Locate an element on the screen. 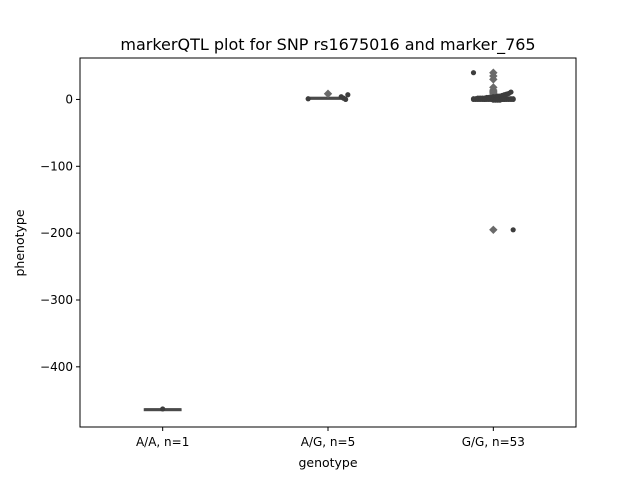 This screenshot has height=480, width=640. y-tick-label: −300 is located at coordinates (56, 300).